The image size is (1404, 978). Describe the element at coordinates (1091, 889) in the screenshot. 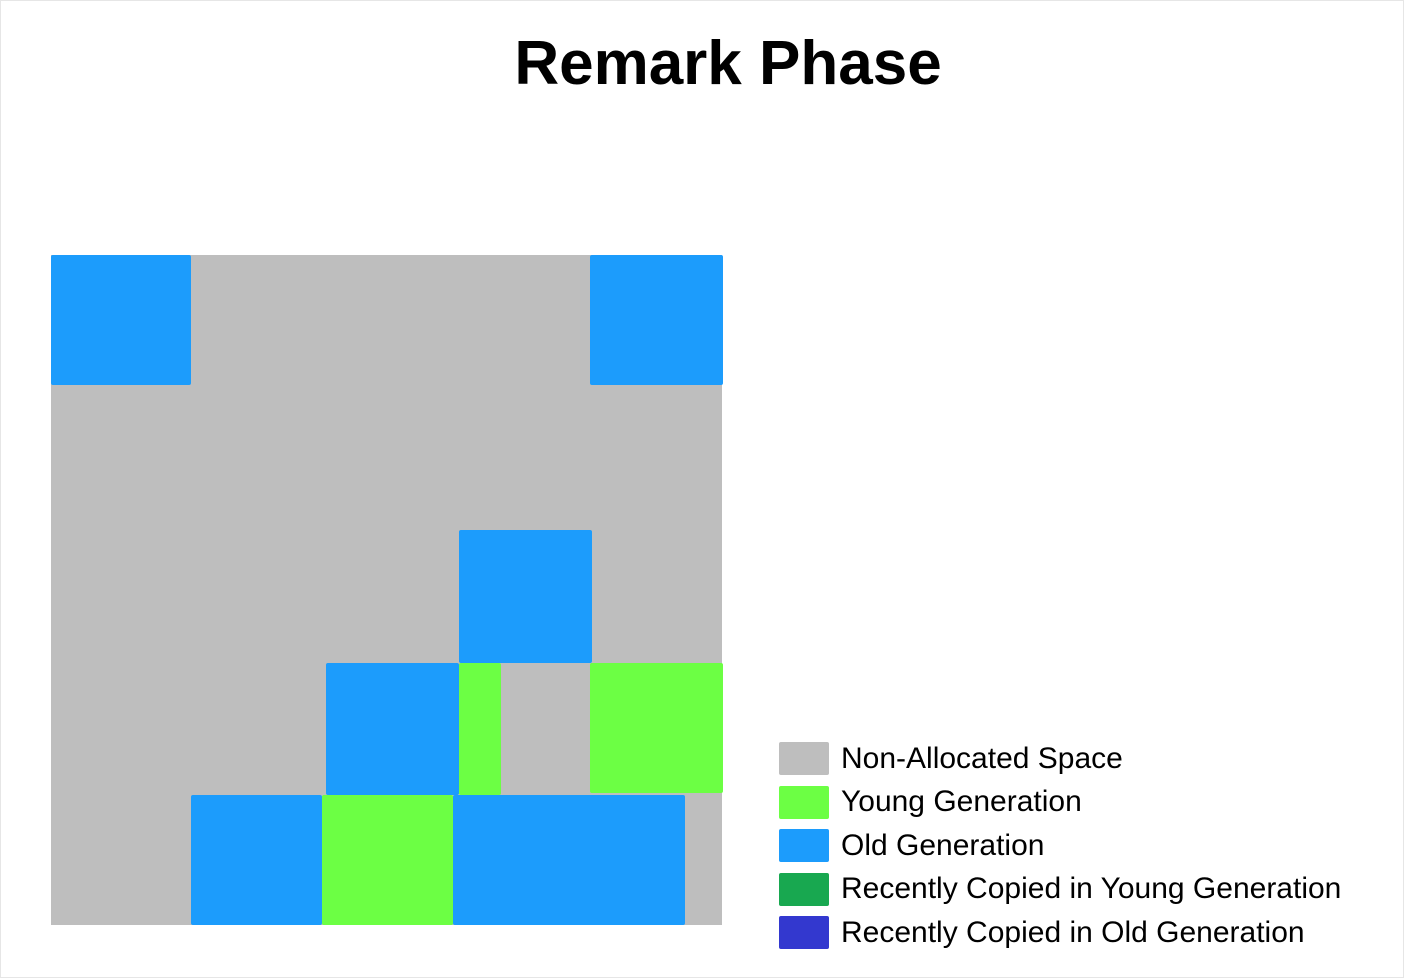

I see `legend-label: Recently Copied in Young Generation` at that location.